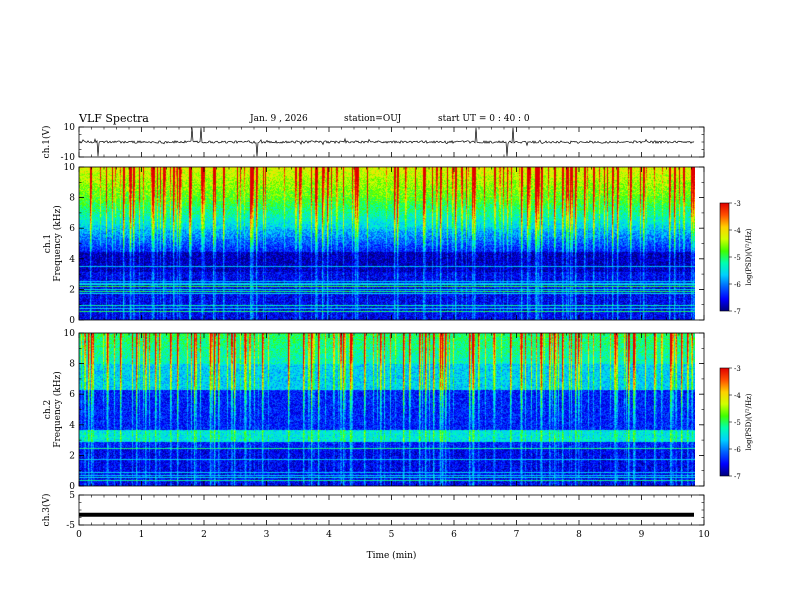 This screenshot has width=792, height=612. What do you see at coordinates (114, 118) in the screenshot?
I see `chart-title: VLF Spectra` at bounding box center [114, 118].